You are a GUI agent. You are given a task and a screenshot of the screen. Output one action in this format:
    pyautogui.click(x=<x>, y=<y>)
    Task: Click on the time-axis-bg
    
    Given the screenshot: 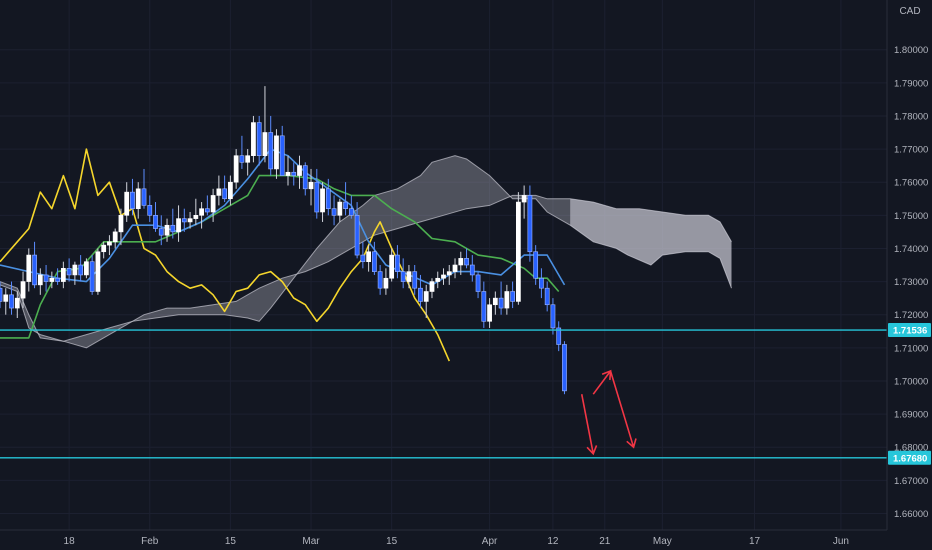 What is the action you would take?
    pyautogui.click(x=466, y=540)
    